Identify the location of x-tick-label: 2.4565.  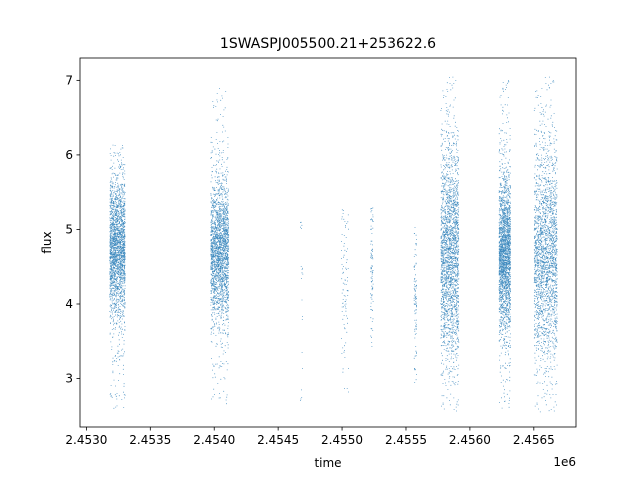
(534, 440).